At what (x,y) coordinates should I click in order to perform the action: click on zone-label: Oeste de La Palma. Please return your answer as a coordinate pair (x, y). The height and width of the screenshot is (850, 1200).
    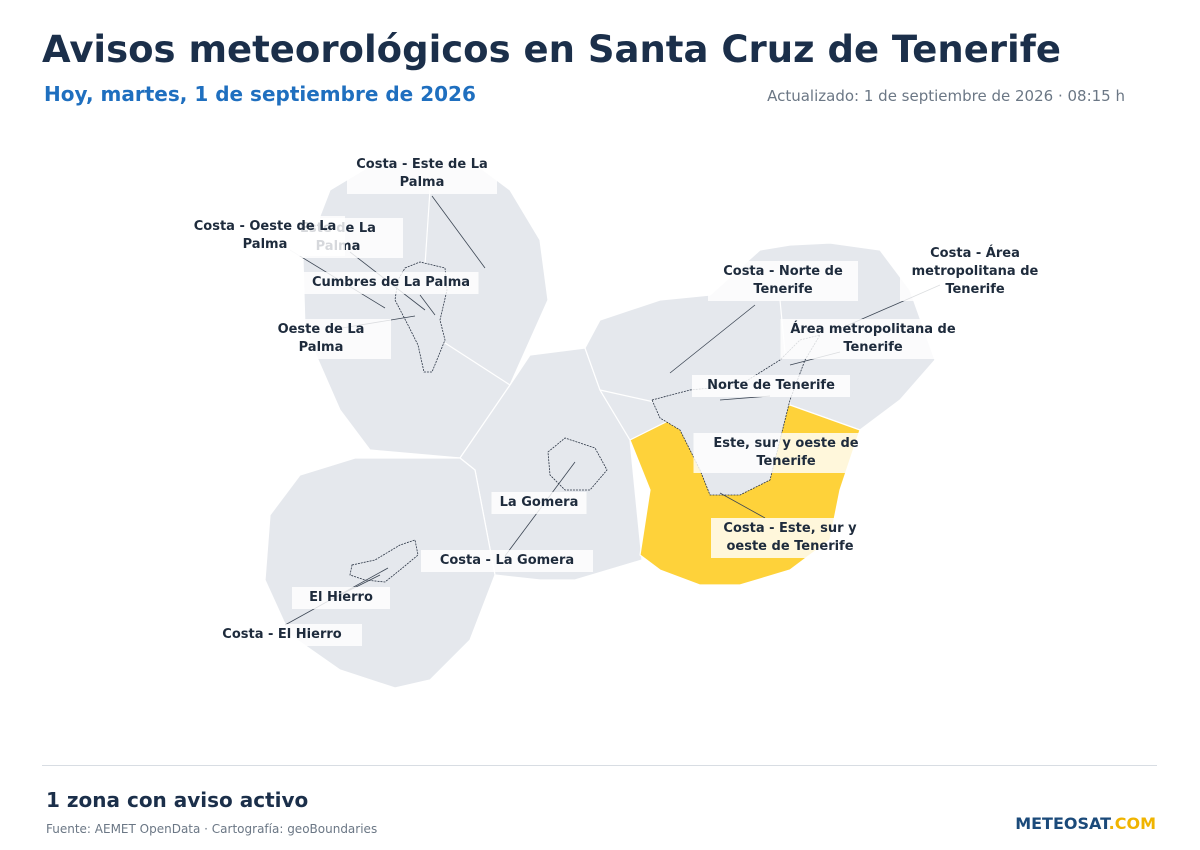
    Looking at the image, I should click on (321, 339).